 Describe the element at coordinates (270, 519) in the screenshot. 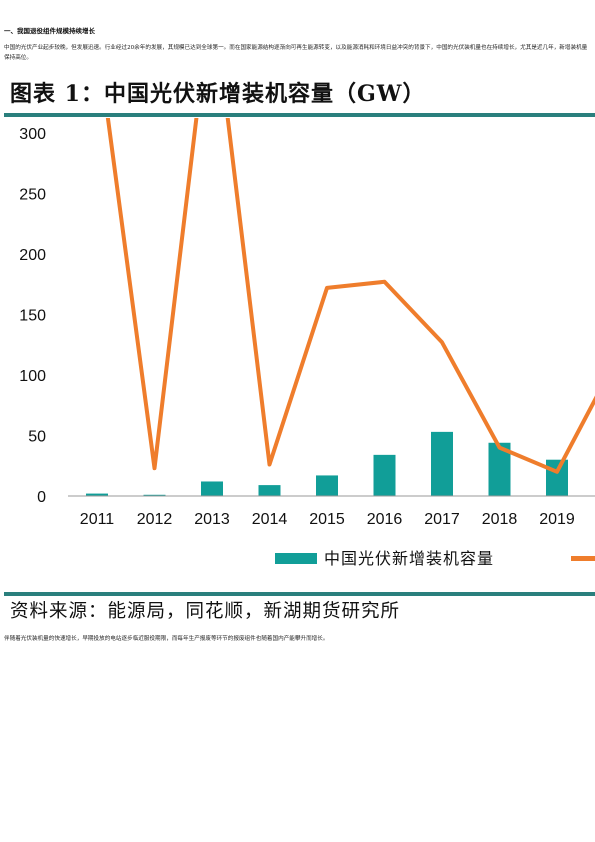

I see `x-tick-label: 2014` at that location.